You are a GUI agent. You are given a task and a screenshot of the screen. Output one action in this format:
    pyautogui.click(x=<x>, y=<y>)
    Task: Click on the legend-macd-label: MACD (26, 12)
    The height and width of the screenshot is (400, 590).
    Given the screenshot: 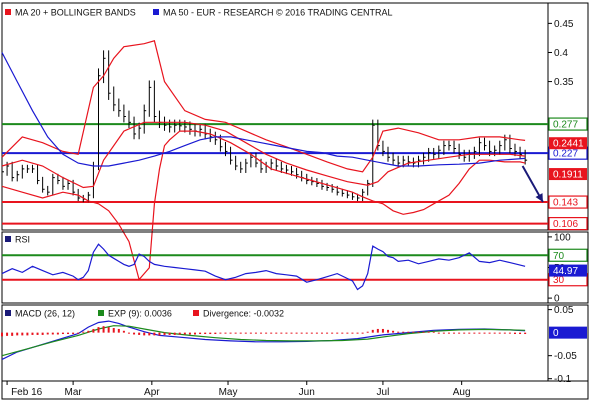 What is the action you would take?
    pyautogui.click(x=45, y=314)
    